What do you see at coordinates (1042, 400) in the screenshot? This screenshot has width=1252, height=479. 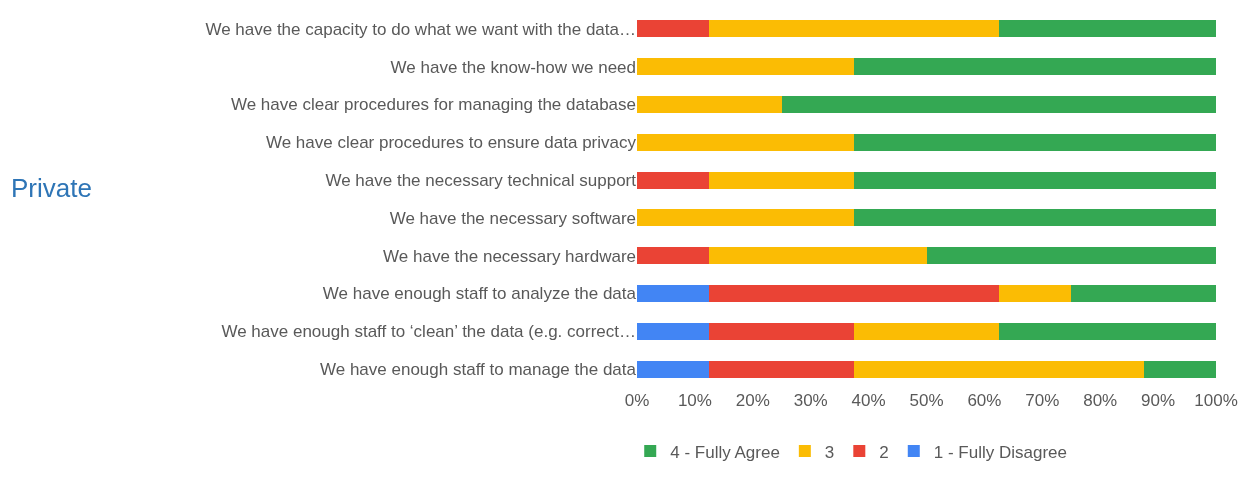 I see `x-tick-label: 70%` at bounding box center [1042, 400].